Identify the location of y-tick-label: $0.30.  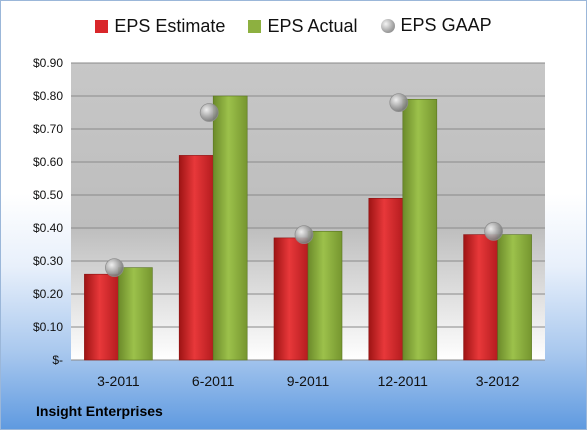
(48, 261).